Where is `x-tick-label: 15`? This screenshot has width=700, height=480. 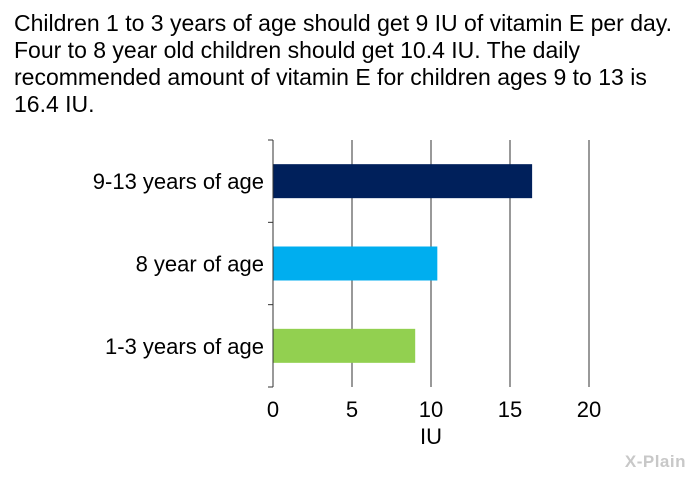
x-tick-label: 15 is located at coordinates (510, 409).